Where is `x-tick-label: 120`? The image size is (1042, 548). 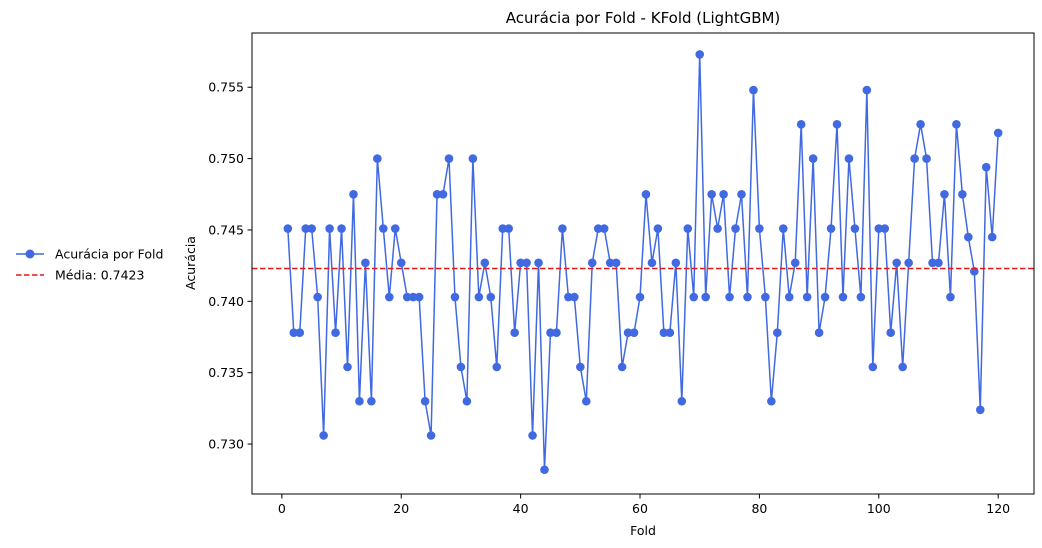 x-tick-label: 120 is located at coordinates (998, 508).